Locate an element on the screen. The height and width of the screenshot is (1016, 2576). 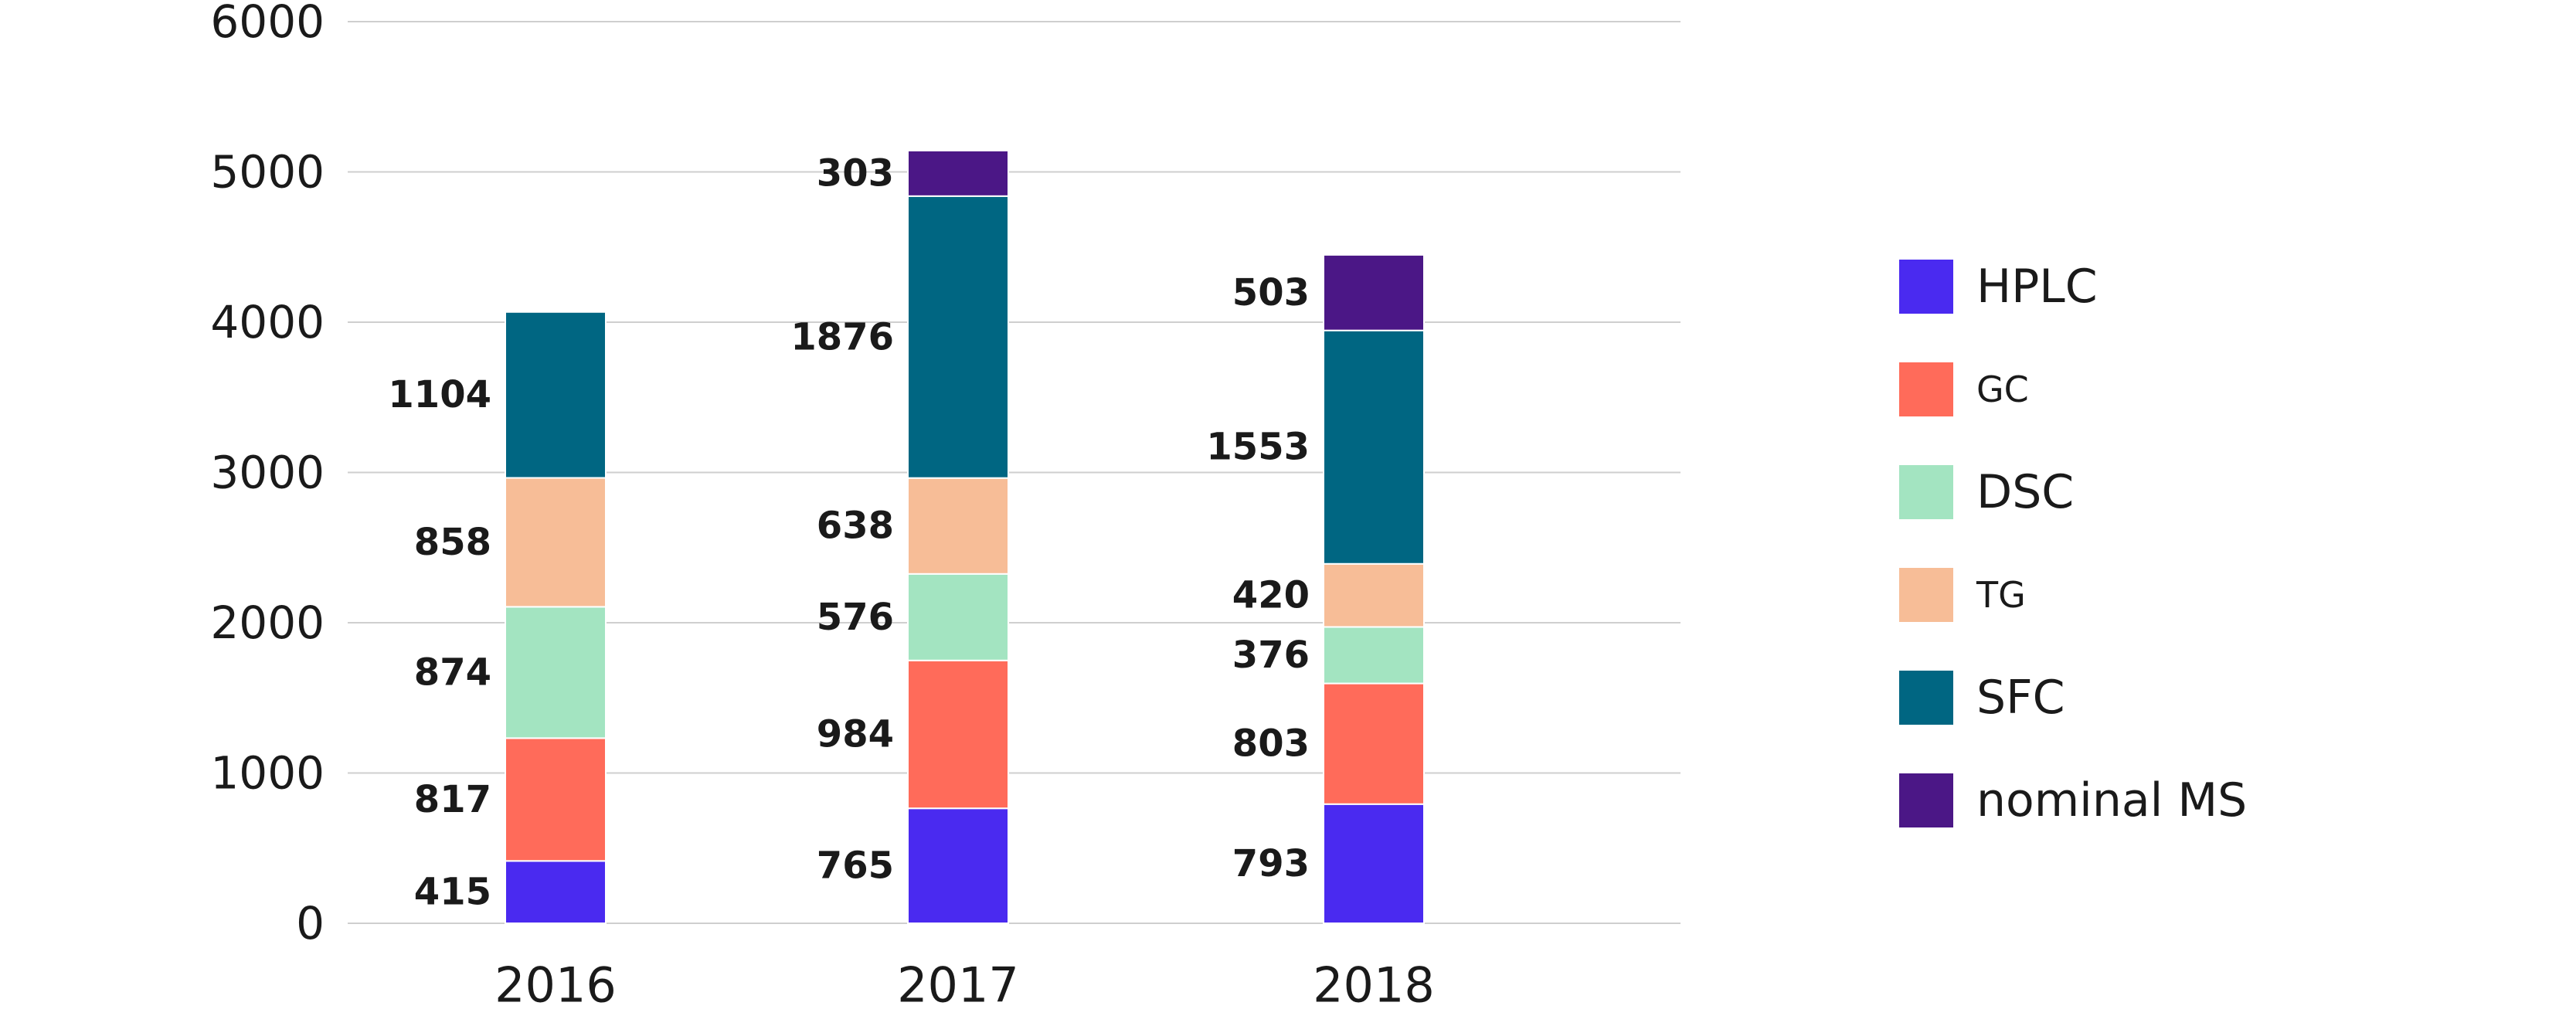
y-tick-label: 4000 is located at coordinates (267, 322).